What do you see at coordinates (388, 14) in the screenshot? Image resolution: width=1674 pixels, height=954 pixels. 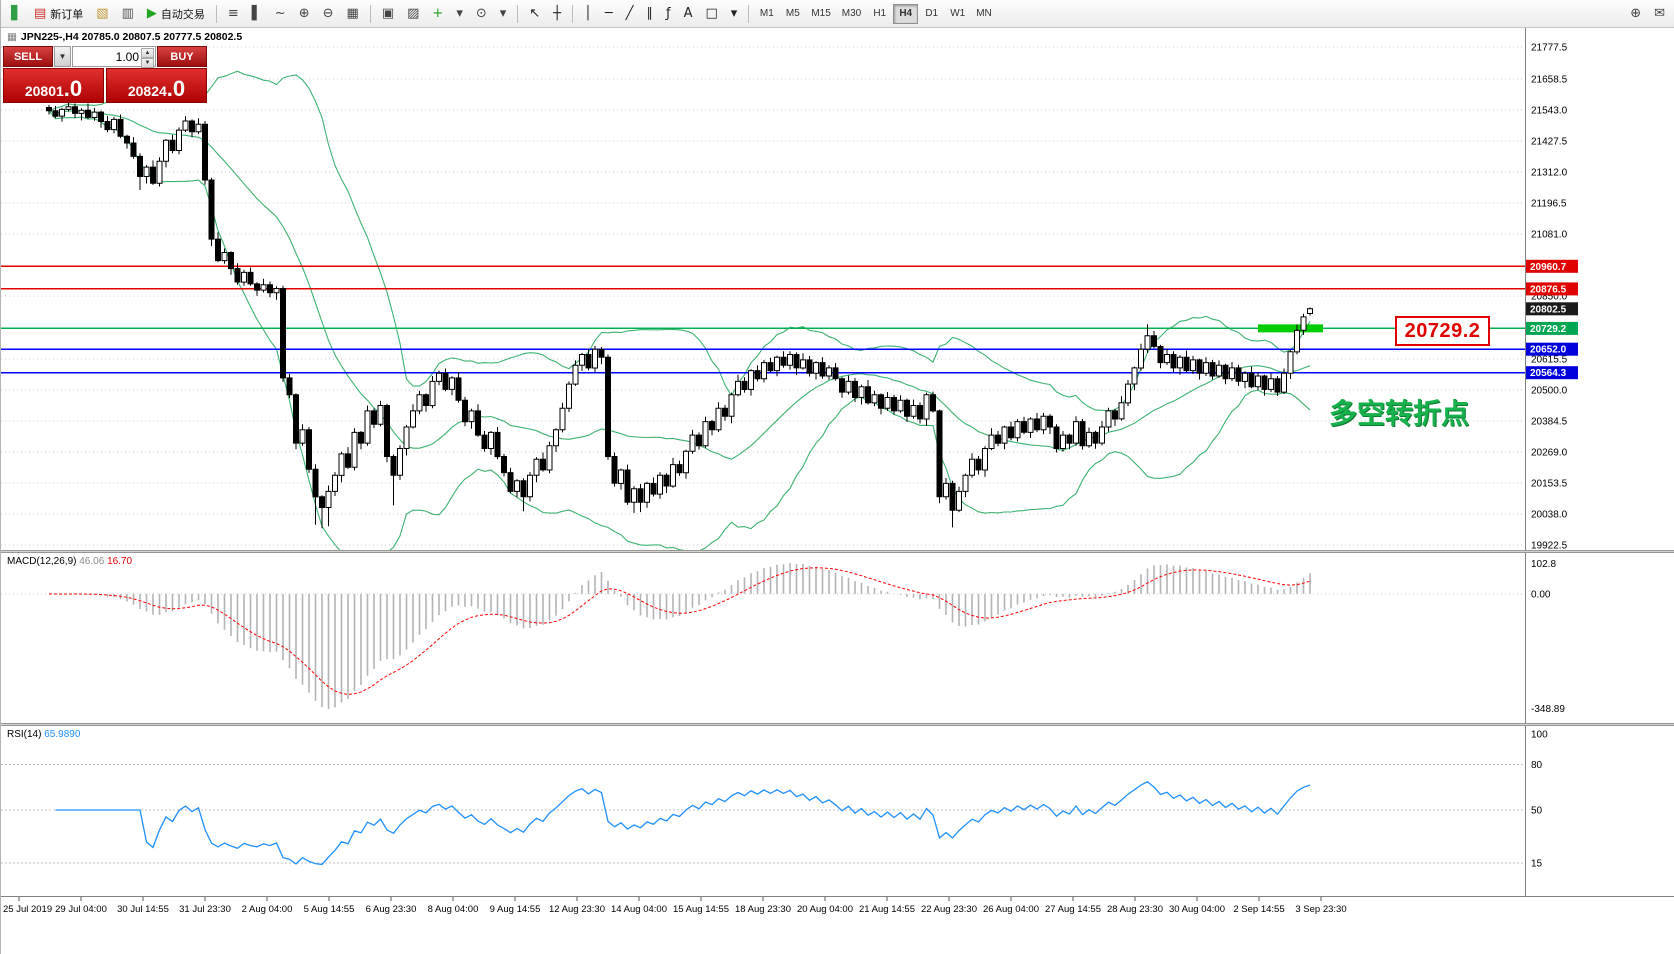 I see `auto-arrange-button: ▣` at bounding box center [388, 14].